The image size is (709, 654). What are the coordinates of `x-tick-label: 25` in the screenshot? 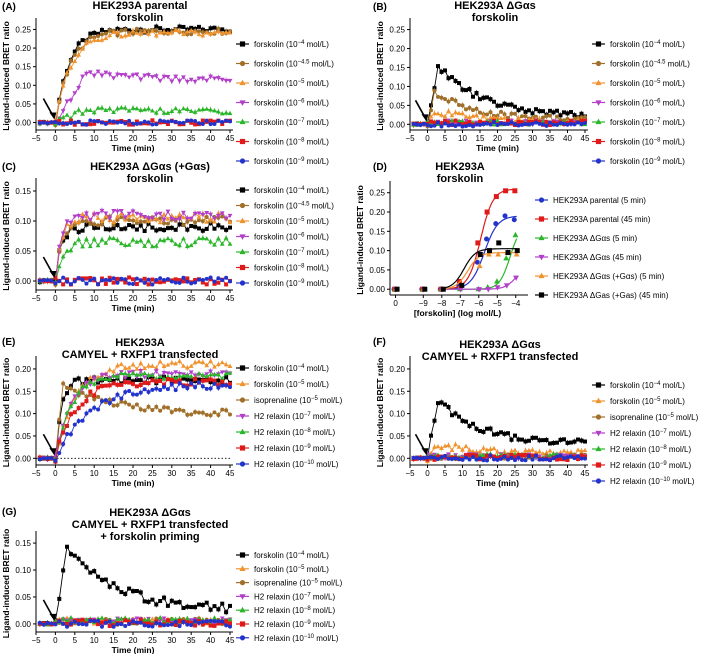 It's located at (515, 473).